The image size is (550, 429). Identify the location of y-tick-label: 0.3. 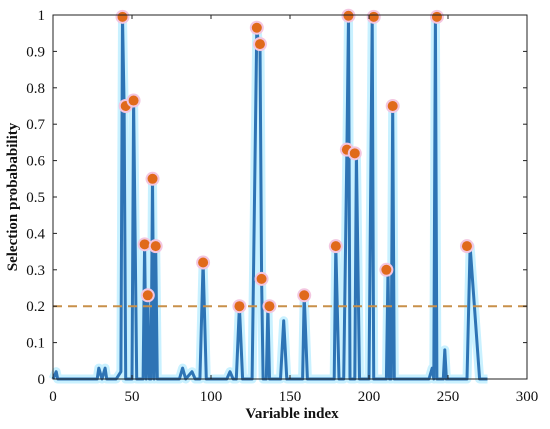
(35, 271).